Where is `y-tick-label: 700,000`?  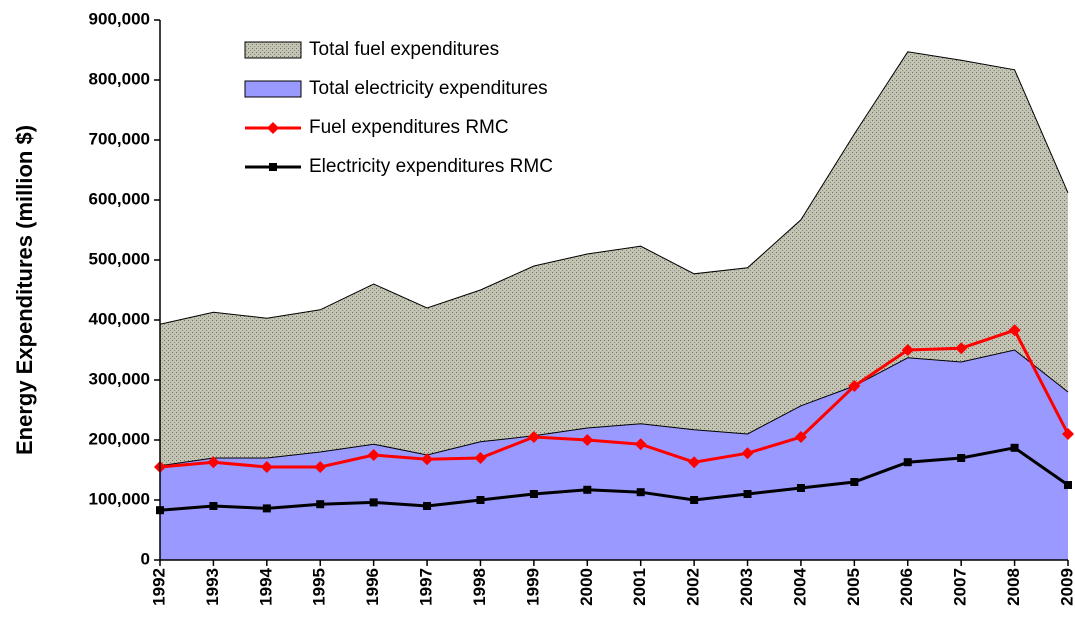 y-tick-label: 700,000 is located at coordinates (119, 138).